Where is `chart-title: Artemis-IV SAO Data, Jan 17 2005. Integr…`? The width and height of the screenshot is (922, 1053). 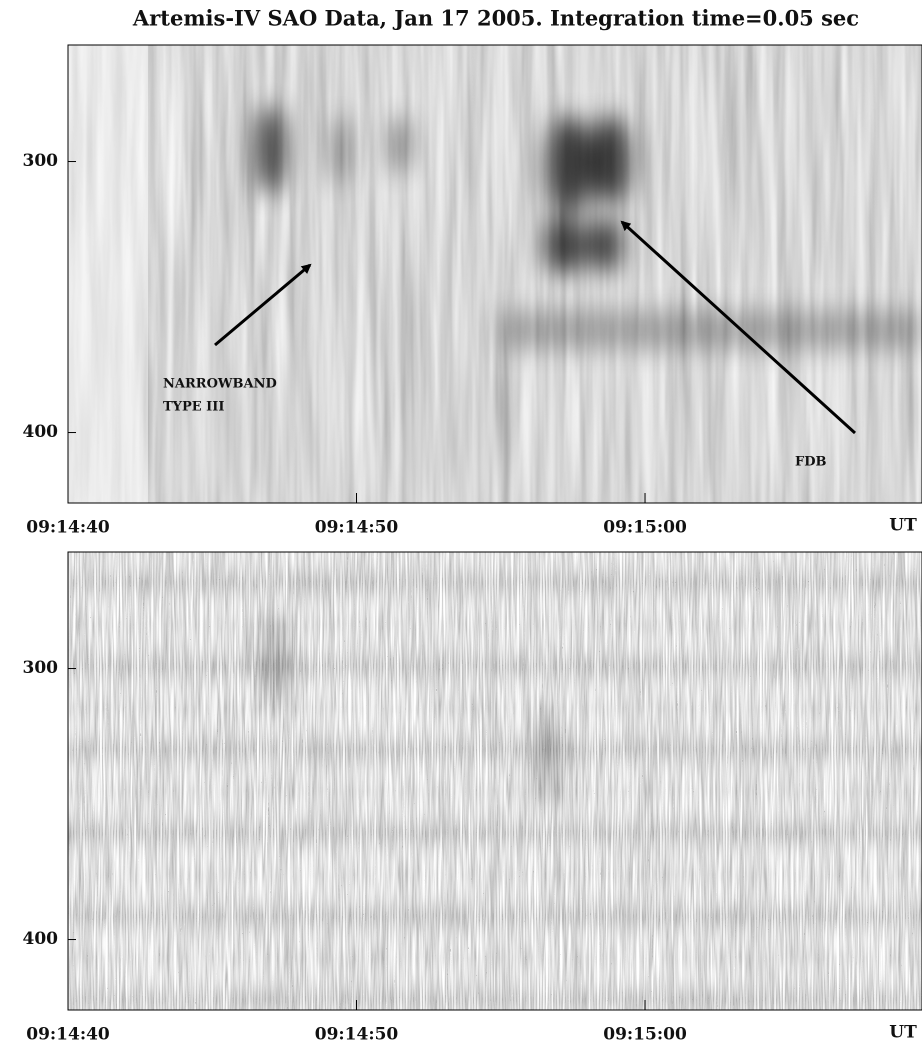
chart-title: Artemis-IV SAO Data, Jan 17 2005. Integr… is located at coordinates (495, 18).